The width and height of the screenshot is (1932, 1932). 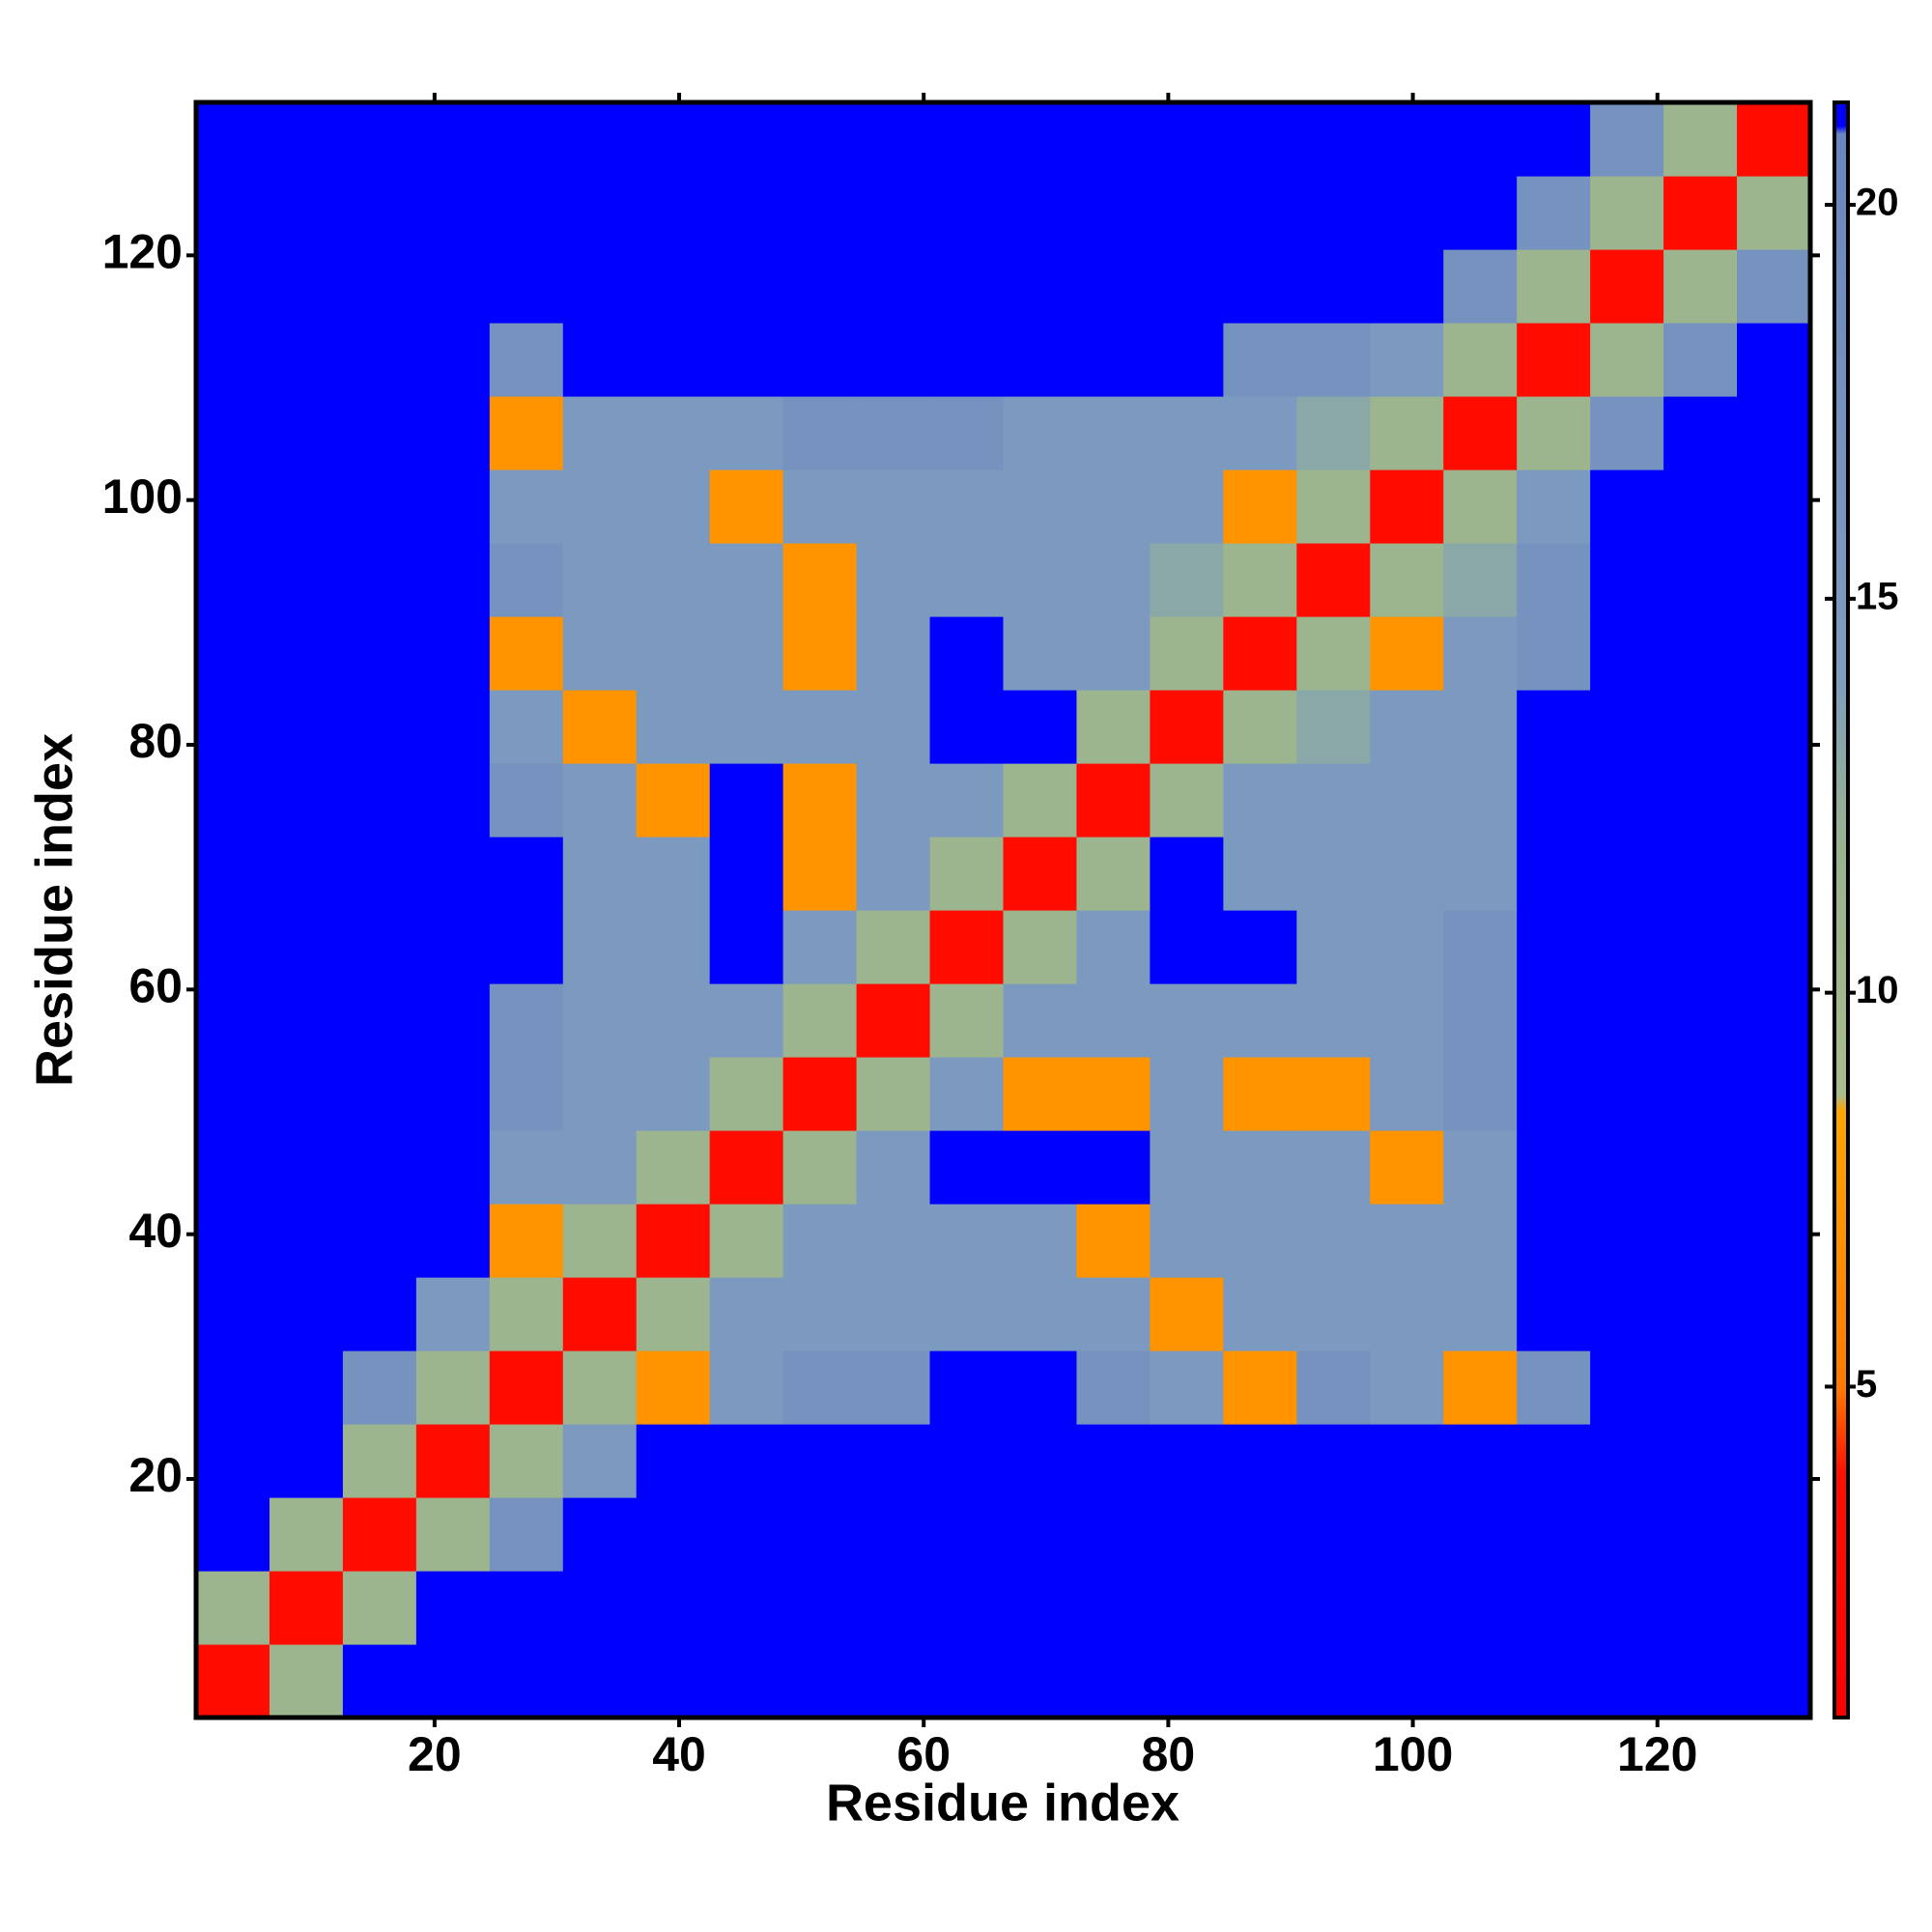 What do you see at coordinates (1877, 203) in the screenshot?
I see `colorbar-tick-label: 20` at bounding box center [1877, 203].